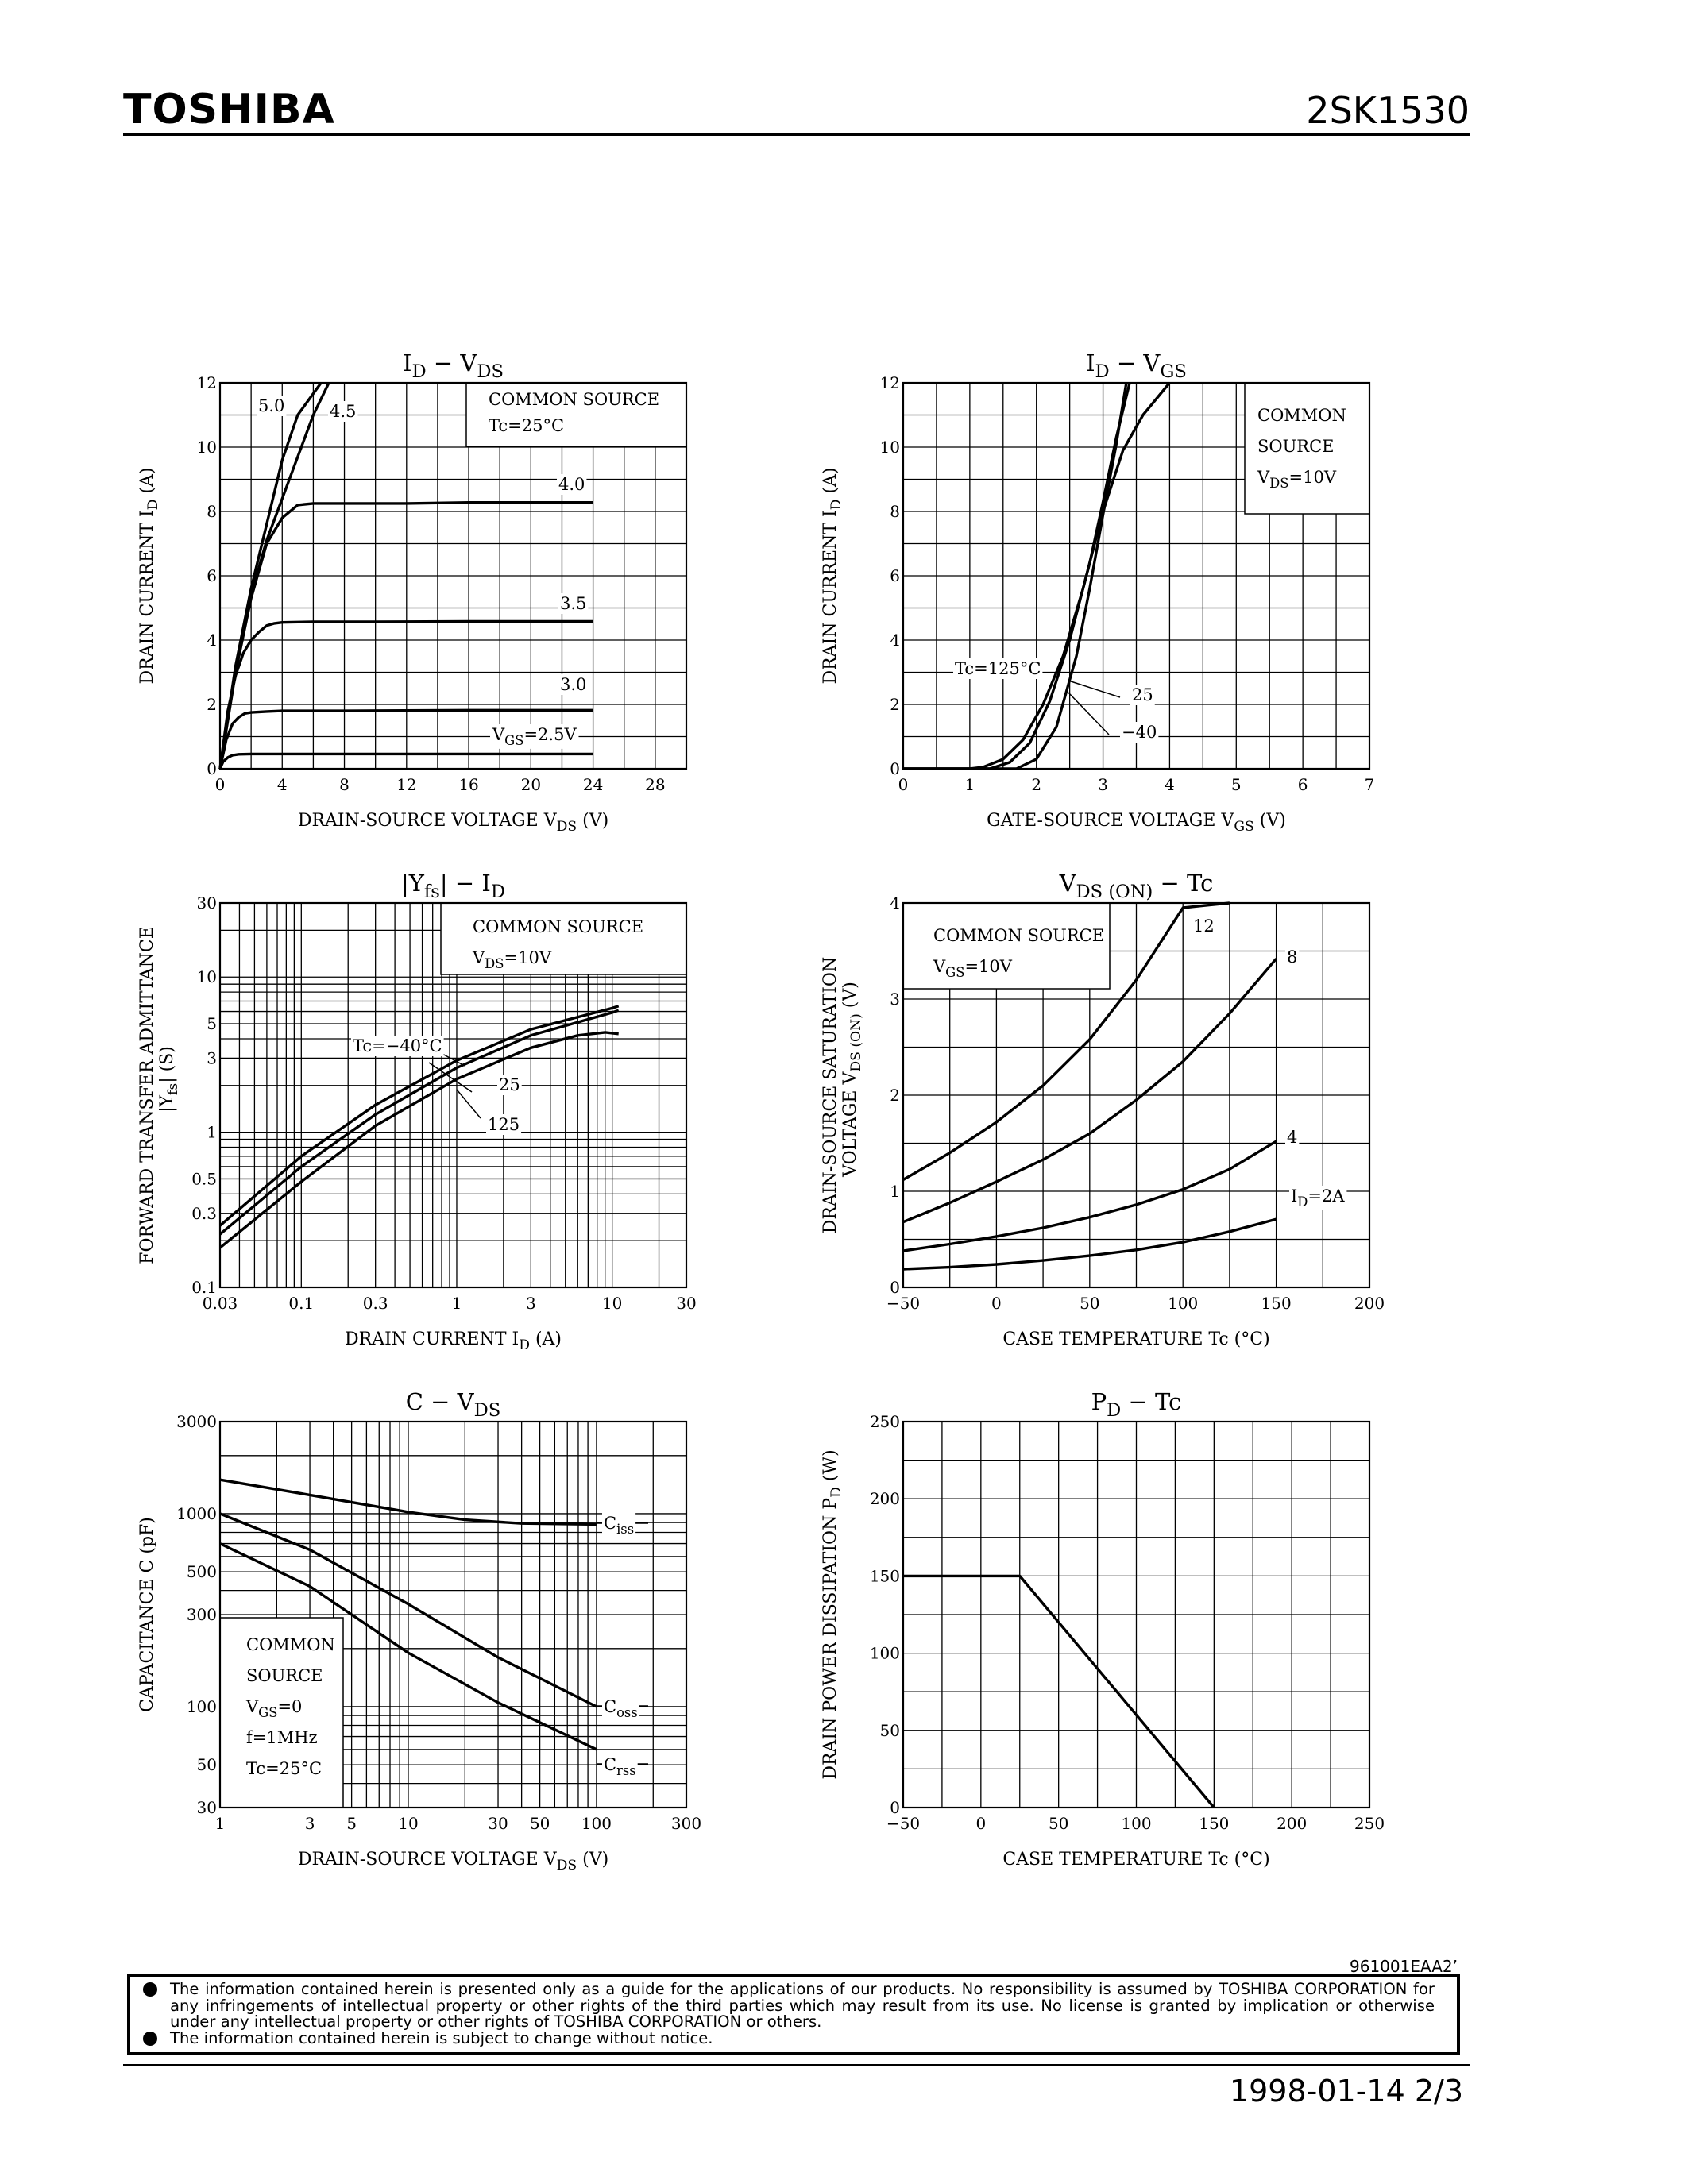 The height and width of the screenshot is (2184, 1688). Describe the element at coordinates (850, 997) in the screenshot. I see `vdson-tc-ylabel-2-part: (V)` at that location.